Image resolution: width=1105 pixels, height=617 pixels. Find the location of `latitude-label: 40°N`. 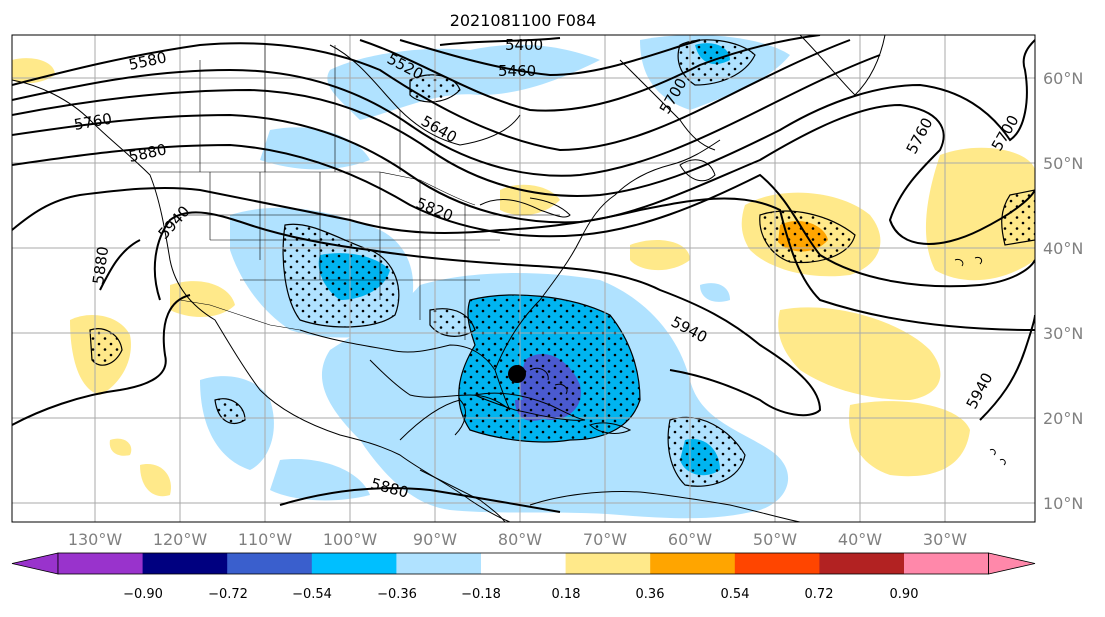

latitude-label: 40°N is located at coordinates (1063, 248).